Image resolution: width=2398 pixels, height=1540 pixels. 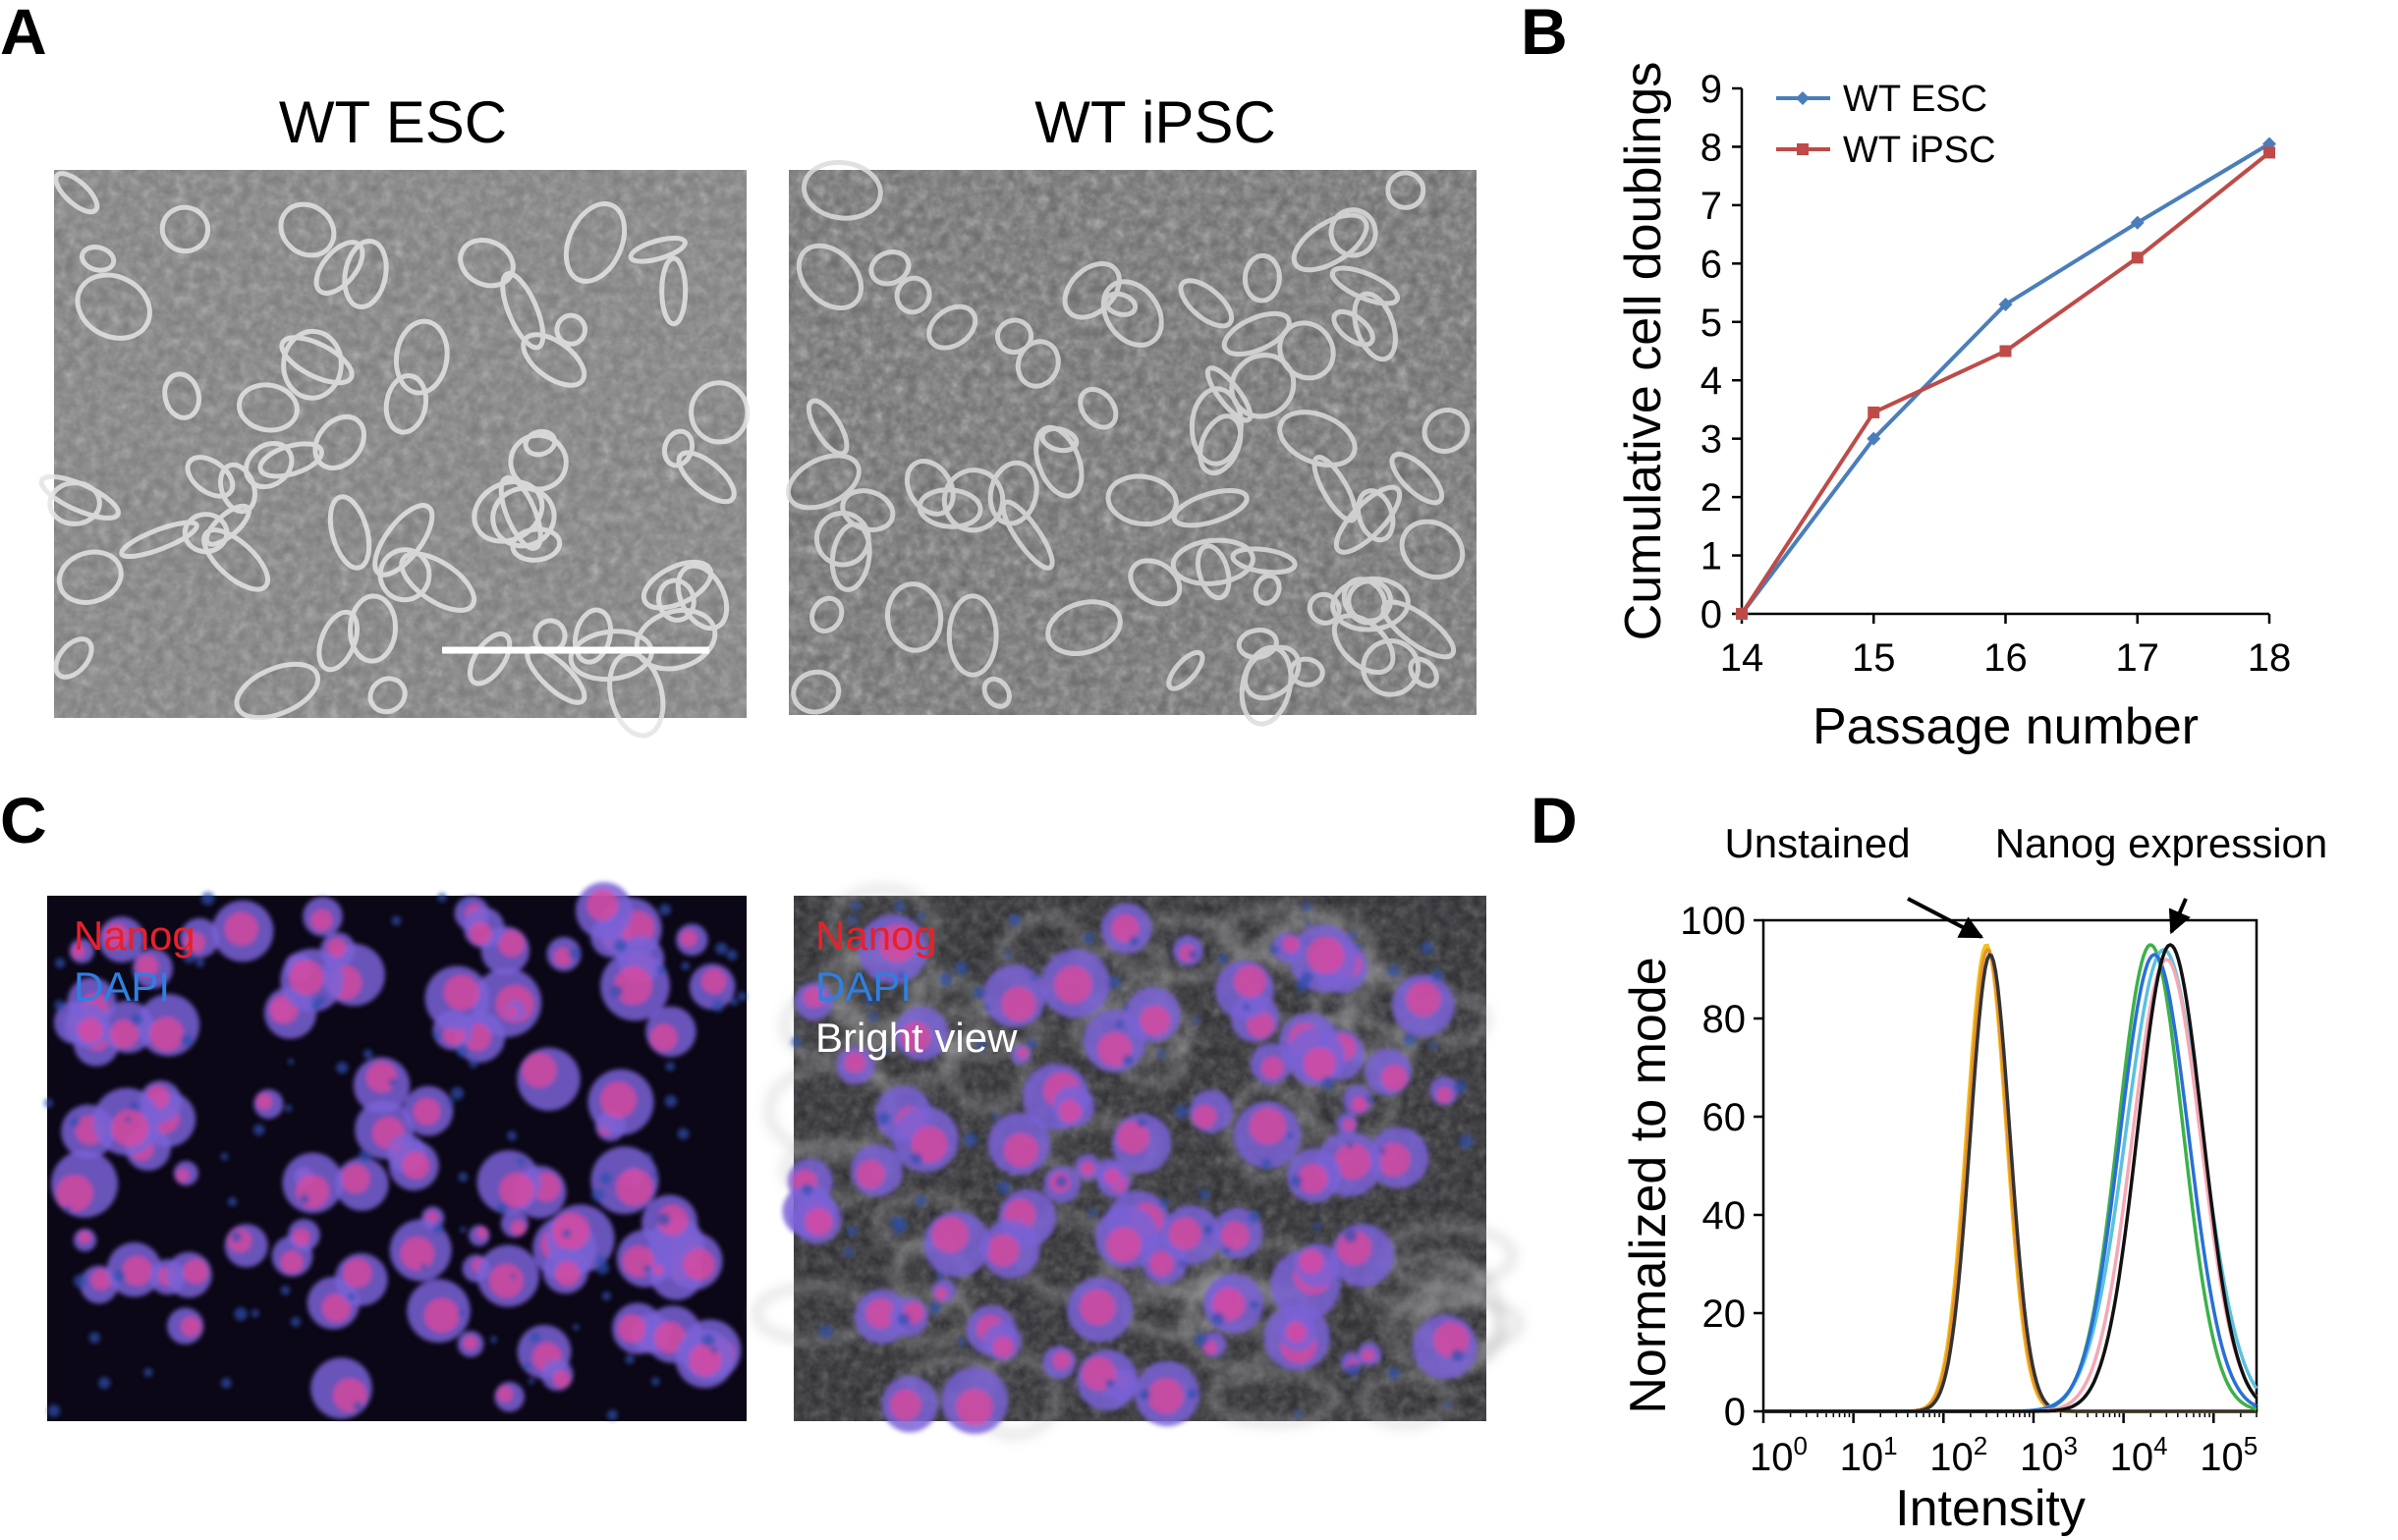 What do you see at coordinates (1817, 843) in the screenshot?
I see `annotation-unstained: Unstained` at bounding box center [1817, 843].